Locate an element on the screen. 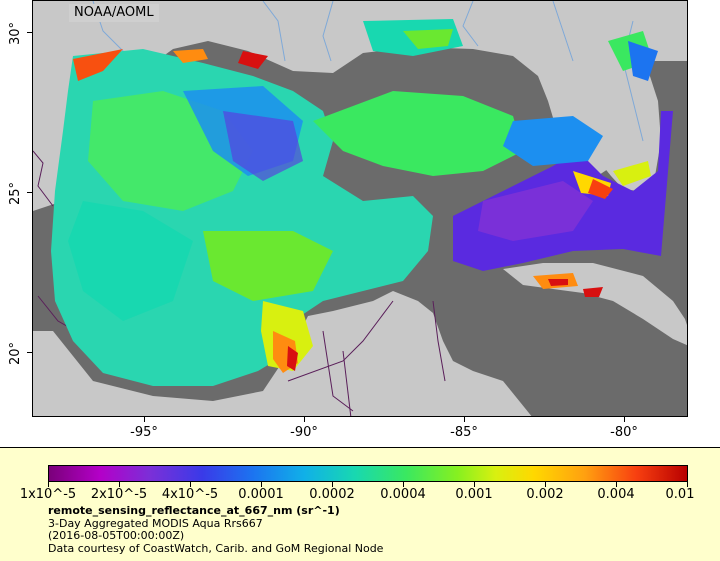  lat-label: 25° is located at coordinates (15, 193).